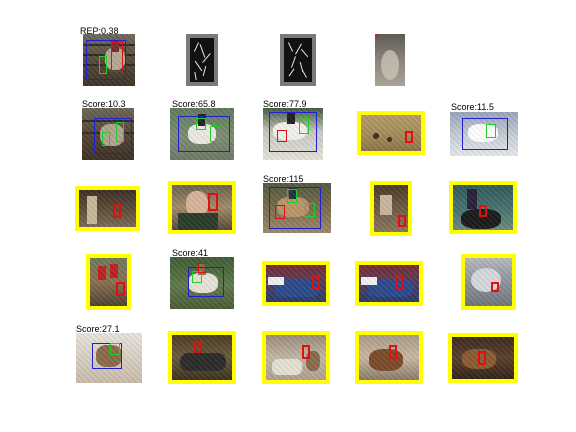 This screenshot has height=432, width=576. I want to click on thumb-r4c1-false-positive-cyclists, so click(108, 282).